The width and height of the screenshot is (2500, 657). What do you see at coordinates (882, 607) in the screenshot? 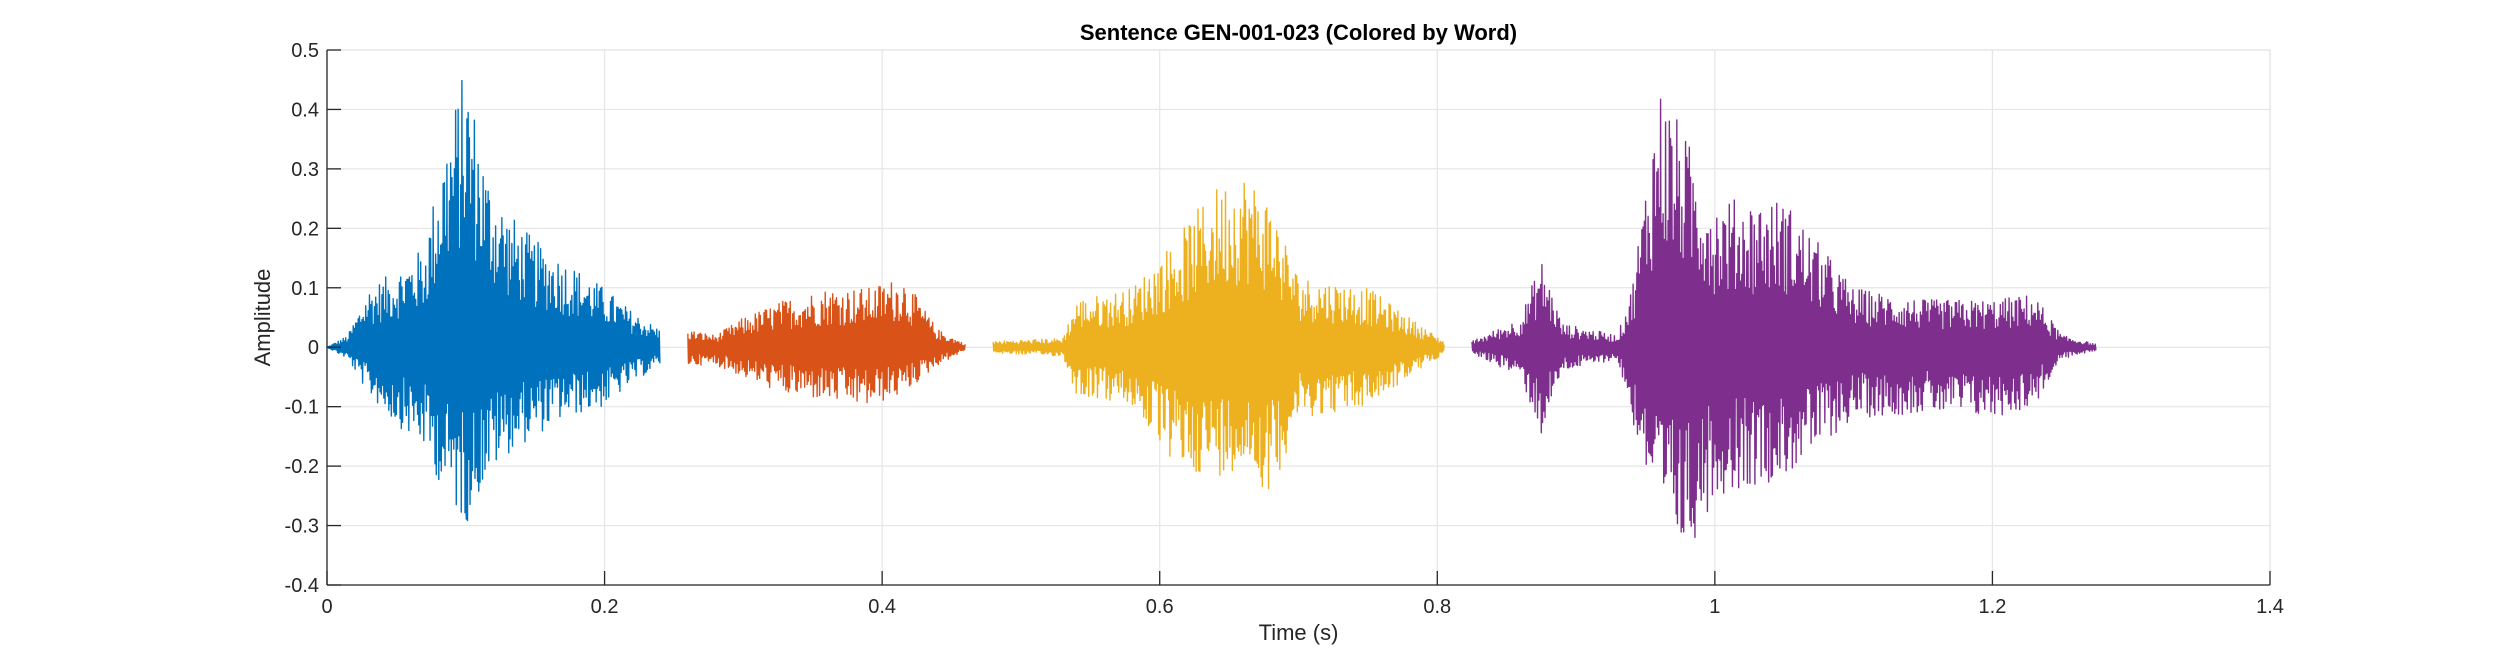
I see `x-tick-label: 0.4` at bounding box center [882, 607].